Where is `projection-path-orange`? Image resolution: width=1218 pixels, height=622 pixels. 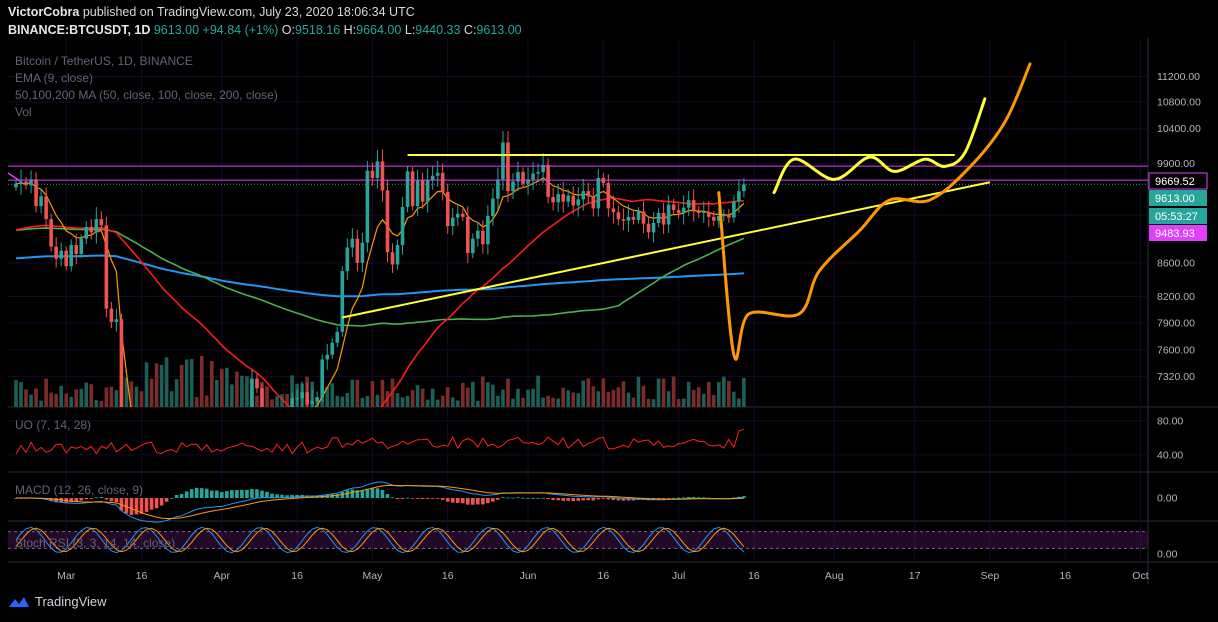
projection-path-orange is located at coordinates (874, 211).